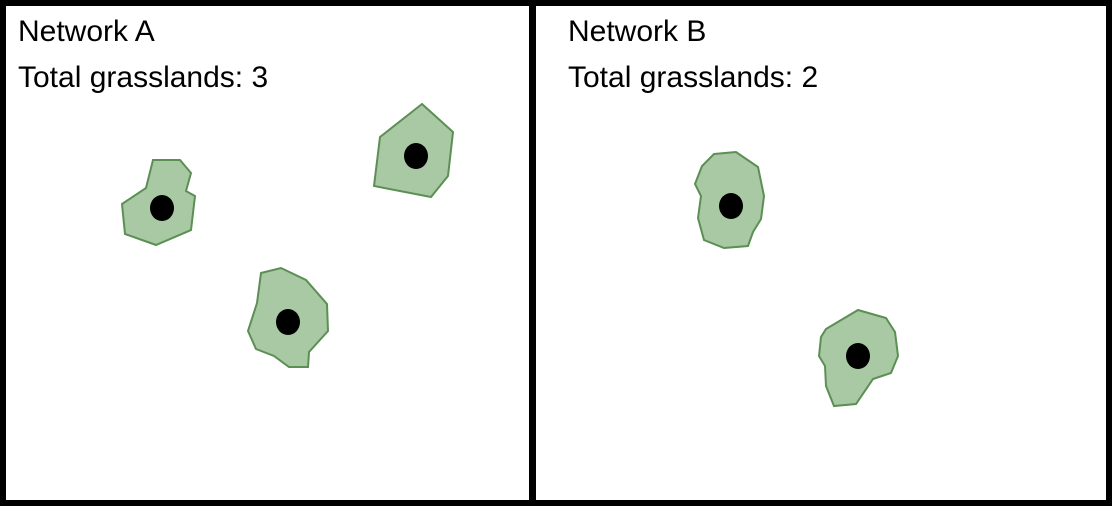 The image size is (1112, 506). I want to click on network-a-header: Network A Total grasslands: 3, so click(143, 60).